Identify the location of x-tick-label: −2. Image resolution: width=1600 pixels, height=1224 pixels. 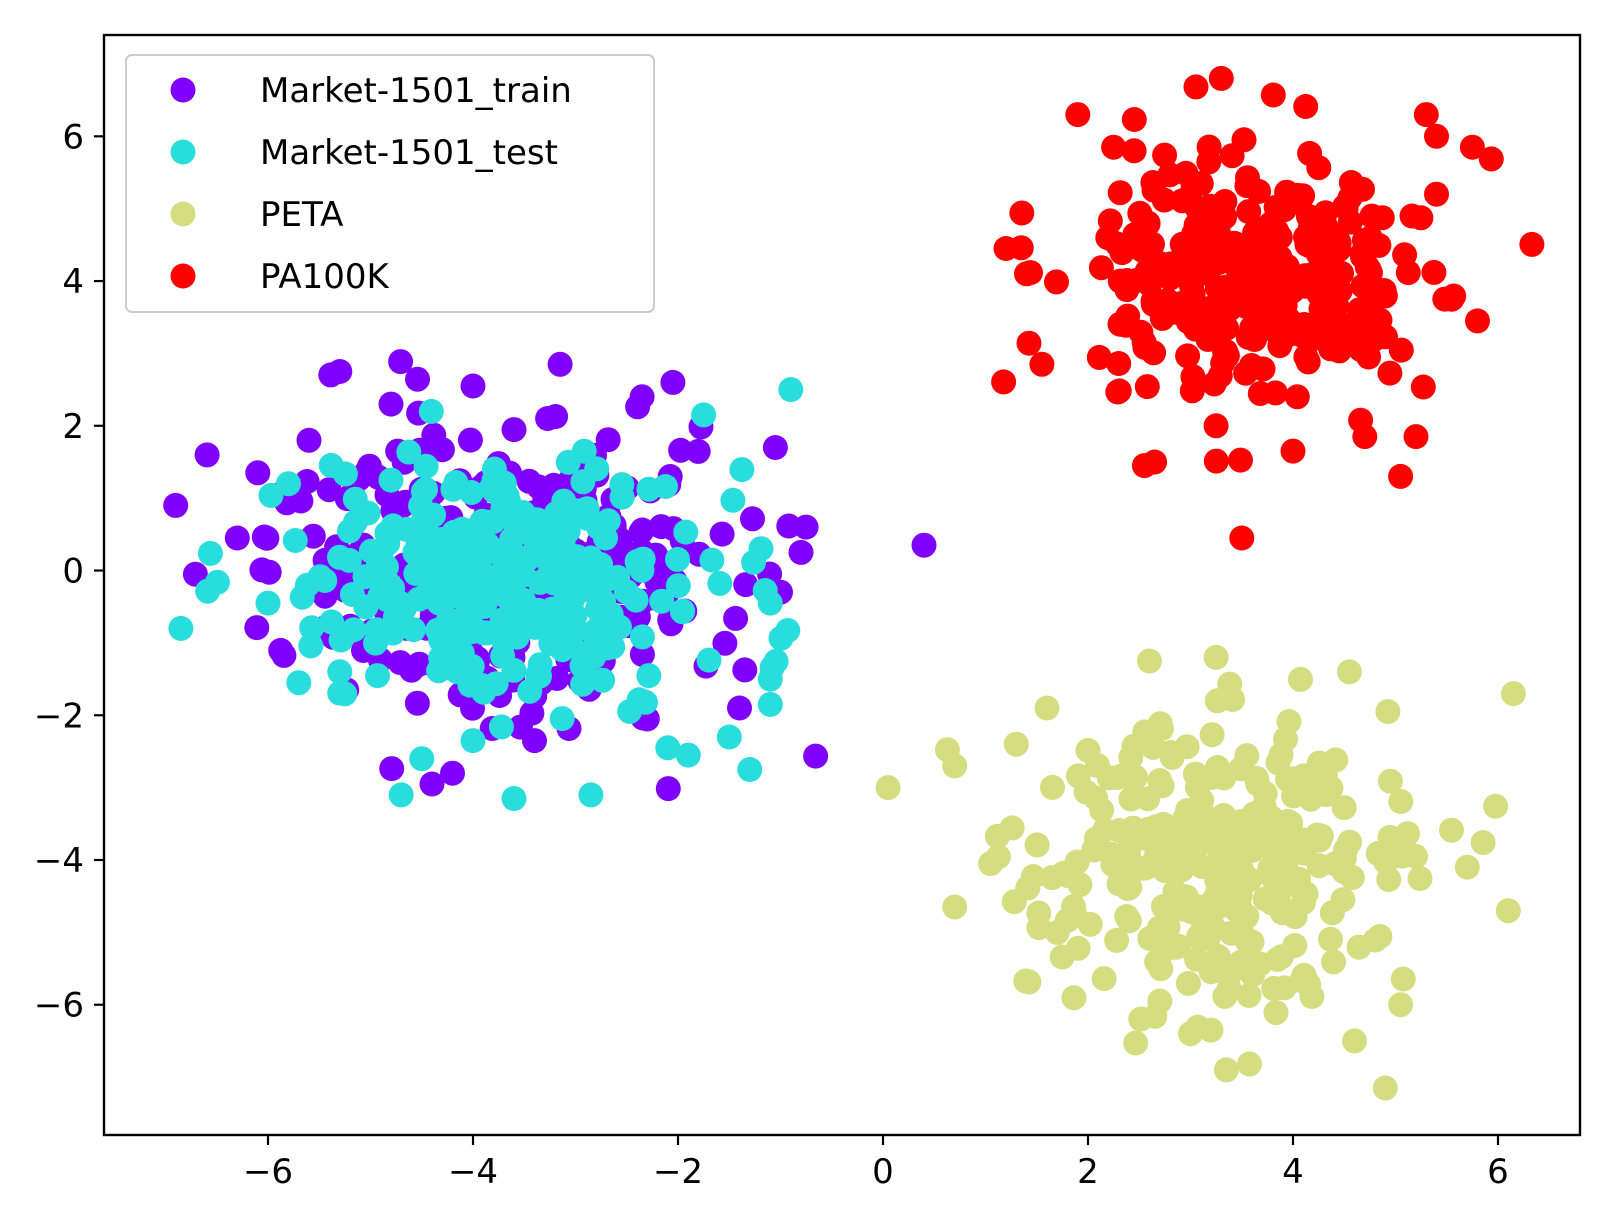
(678, 1172).